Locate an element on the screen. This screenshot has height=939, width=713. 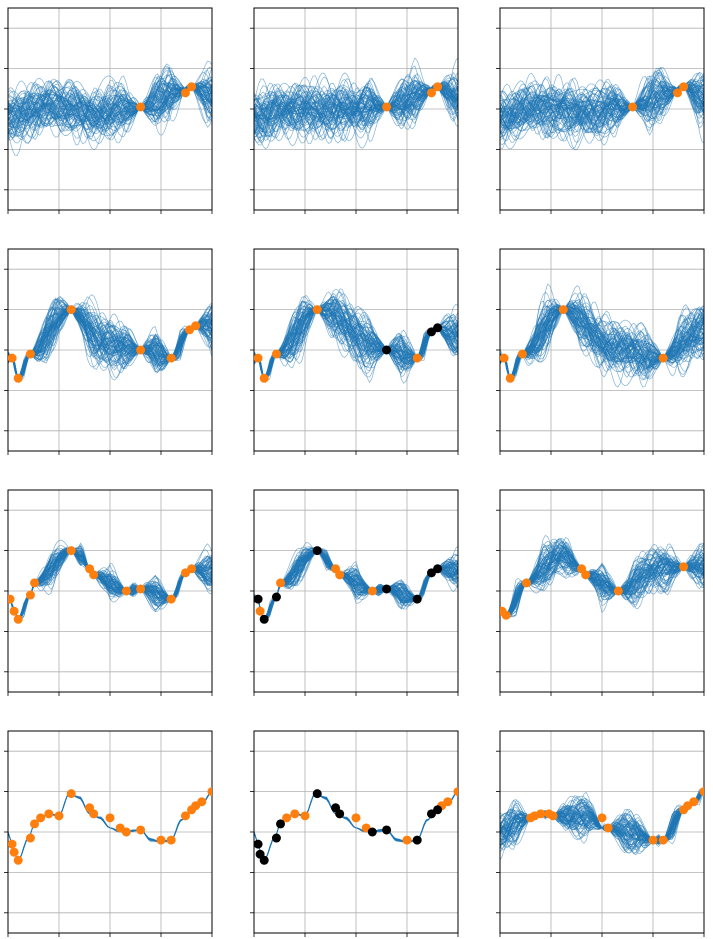
subplot-r4c2 is located at coordinates (354, 833).